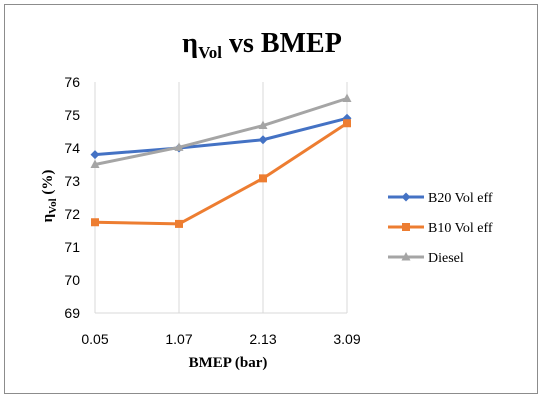  What do you see at coordinates (446, 258) in the screenshot?
I see `legend-label: Diesel` at bounding box center [446, 258].